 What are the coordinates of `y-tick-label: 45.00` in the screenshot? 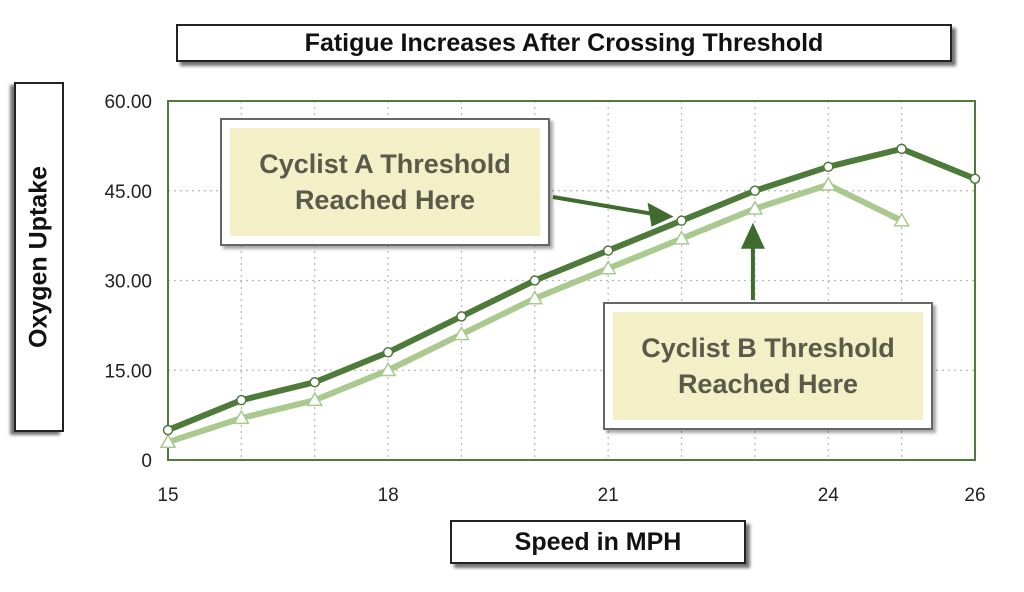 It's located at (128, 192).